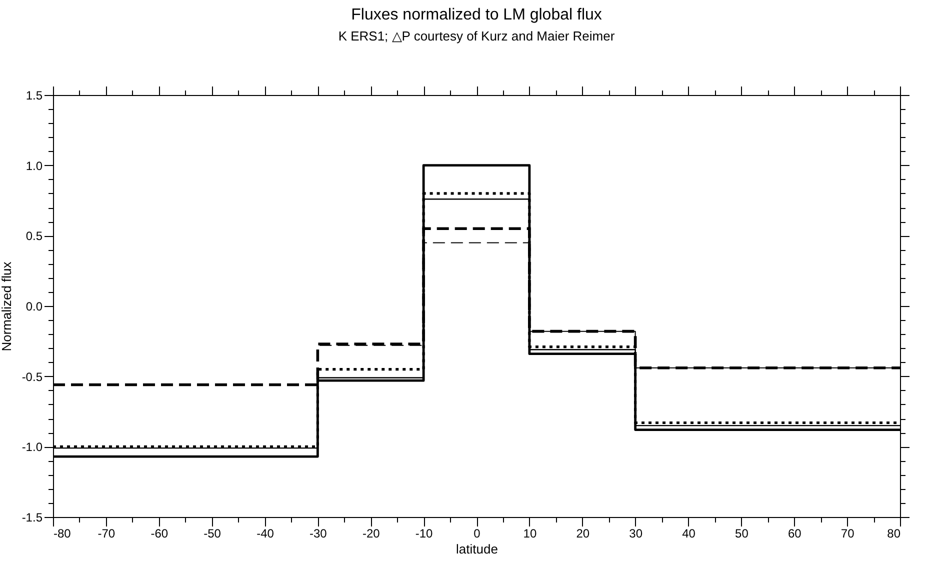  Describe the element at coordinates (371, 533) in the screenshot. I see `x-tick-label: -20` at that location.